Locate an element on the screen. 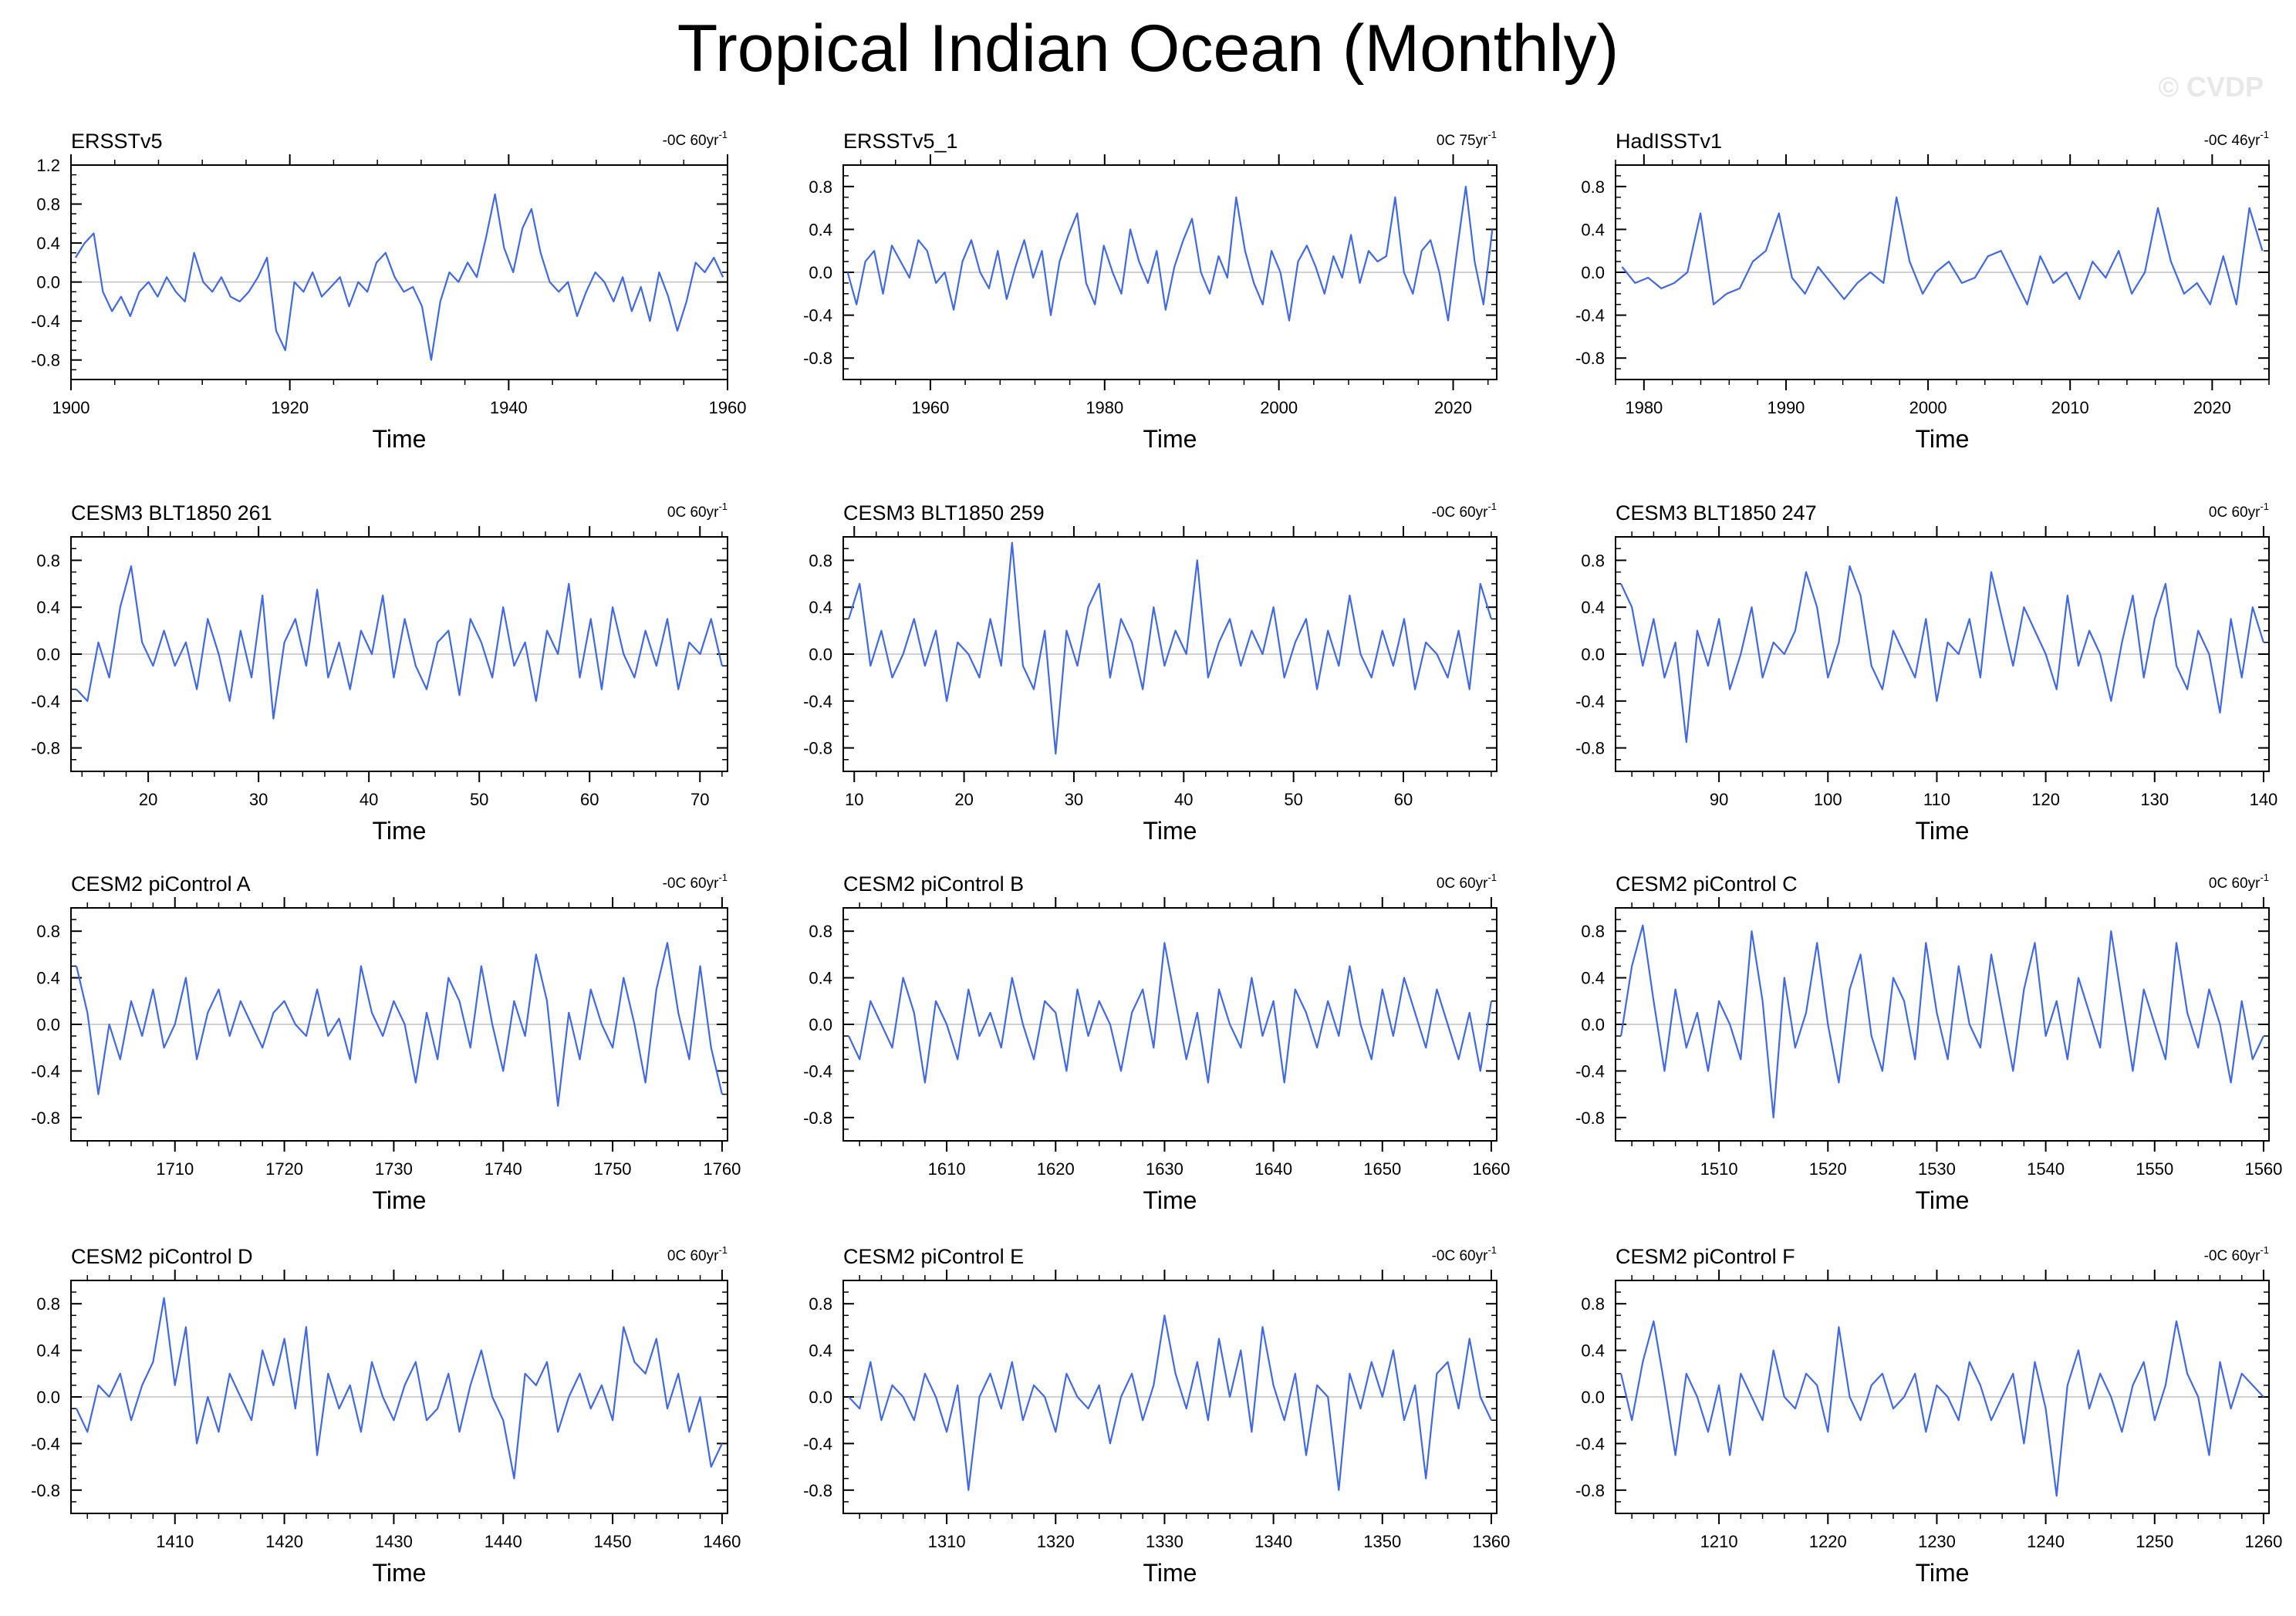  xtick-label: 1450 is located at coordinates (613, 1541).